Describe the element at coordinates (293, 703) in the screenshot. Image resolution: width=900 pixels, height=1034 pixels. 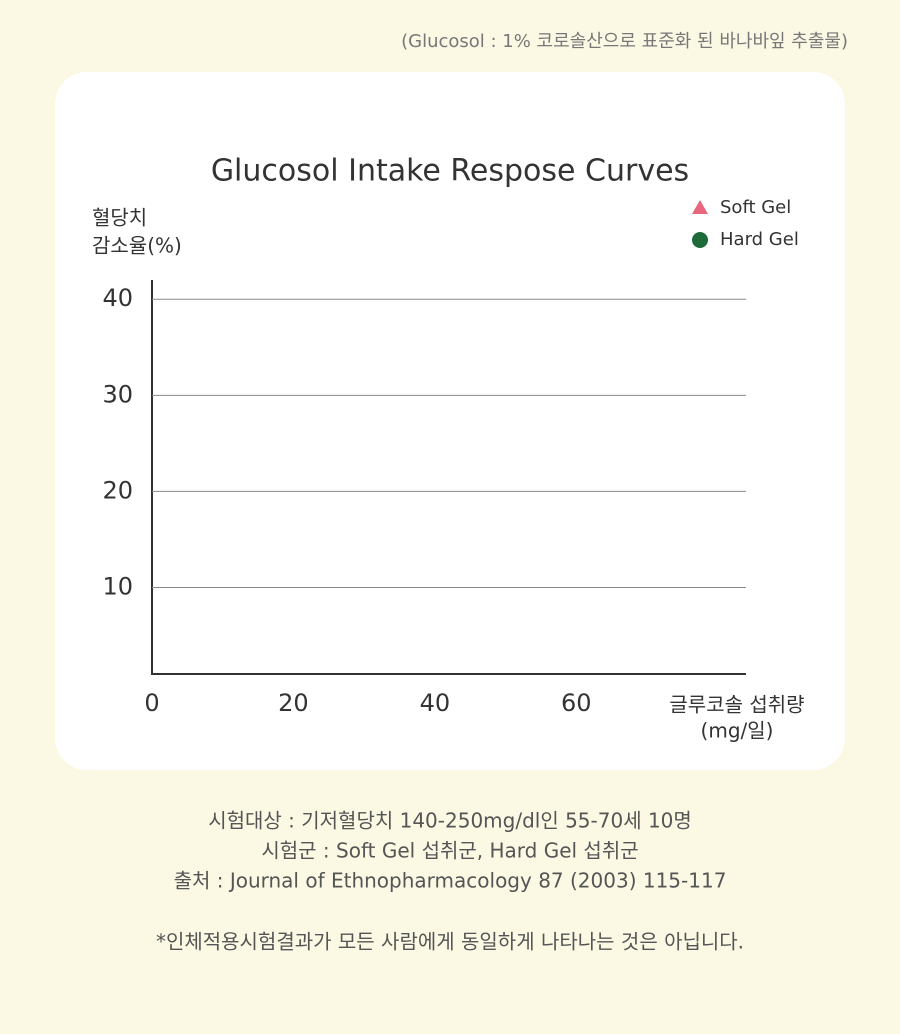
I see `x-tick-label: 20` at that location.